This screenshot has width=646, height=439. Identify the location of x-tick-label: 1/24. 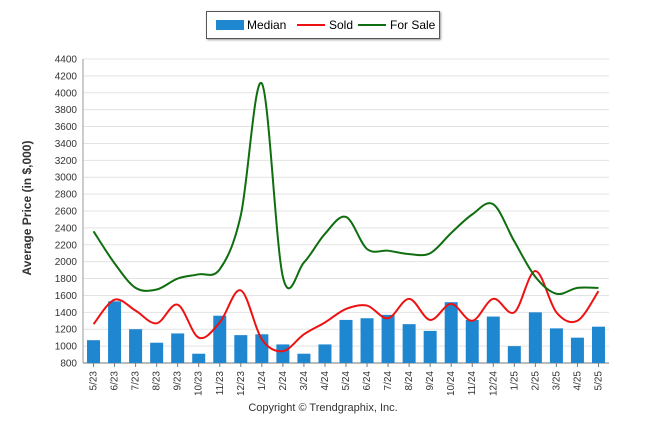
(262, 381).